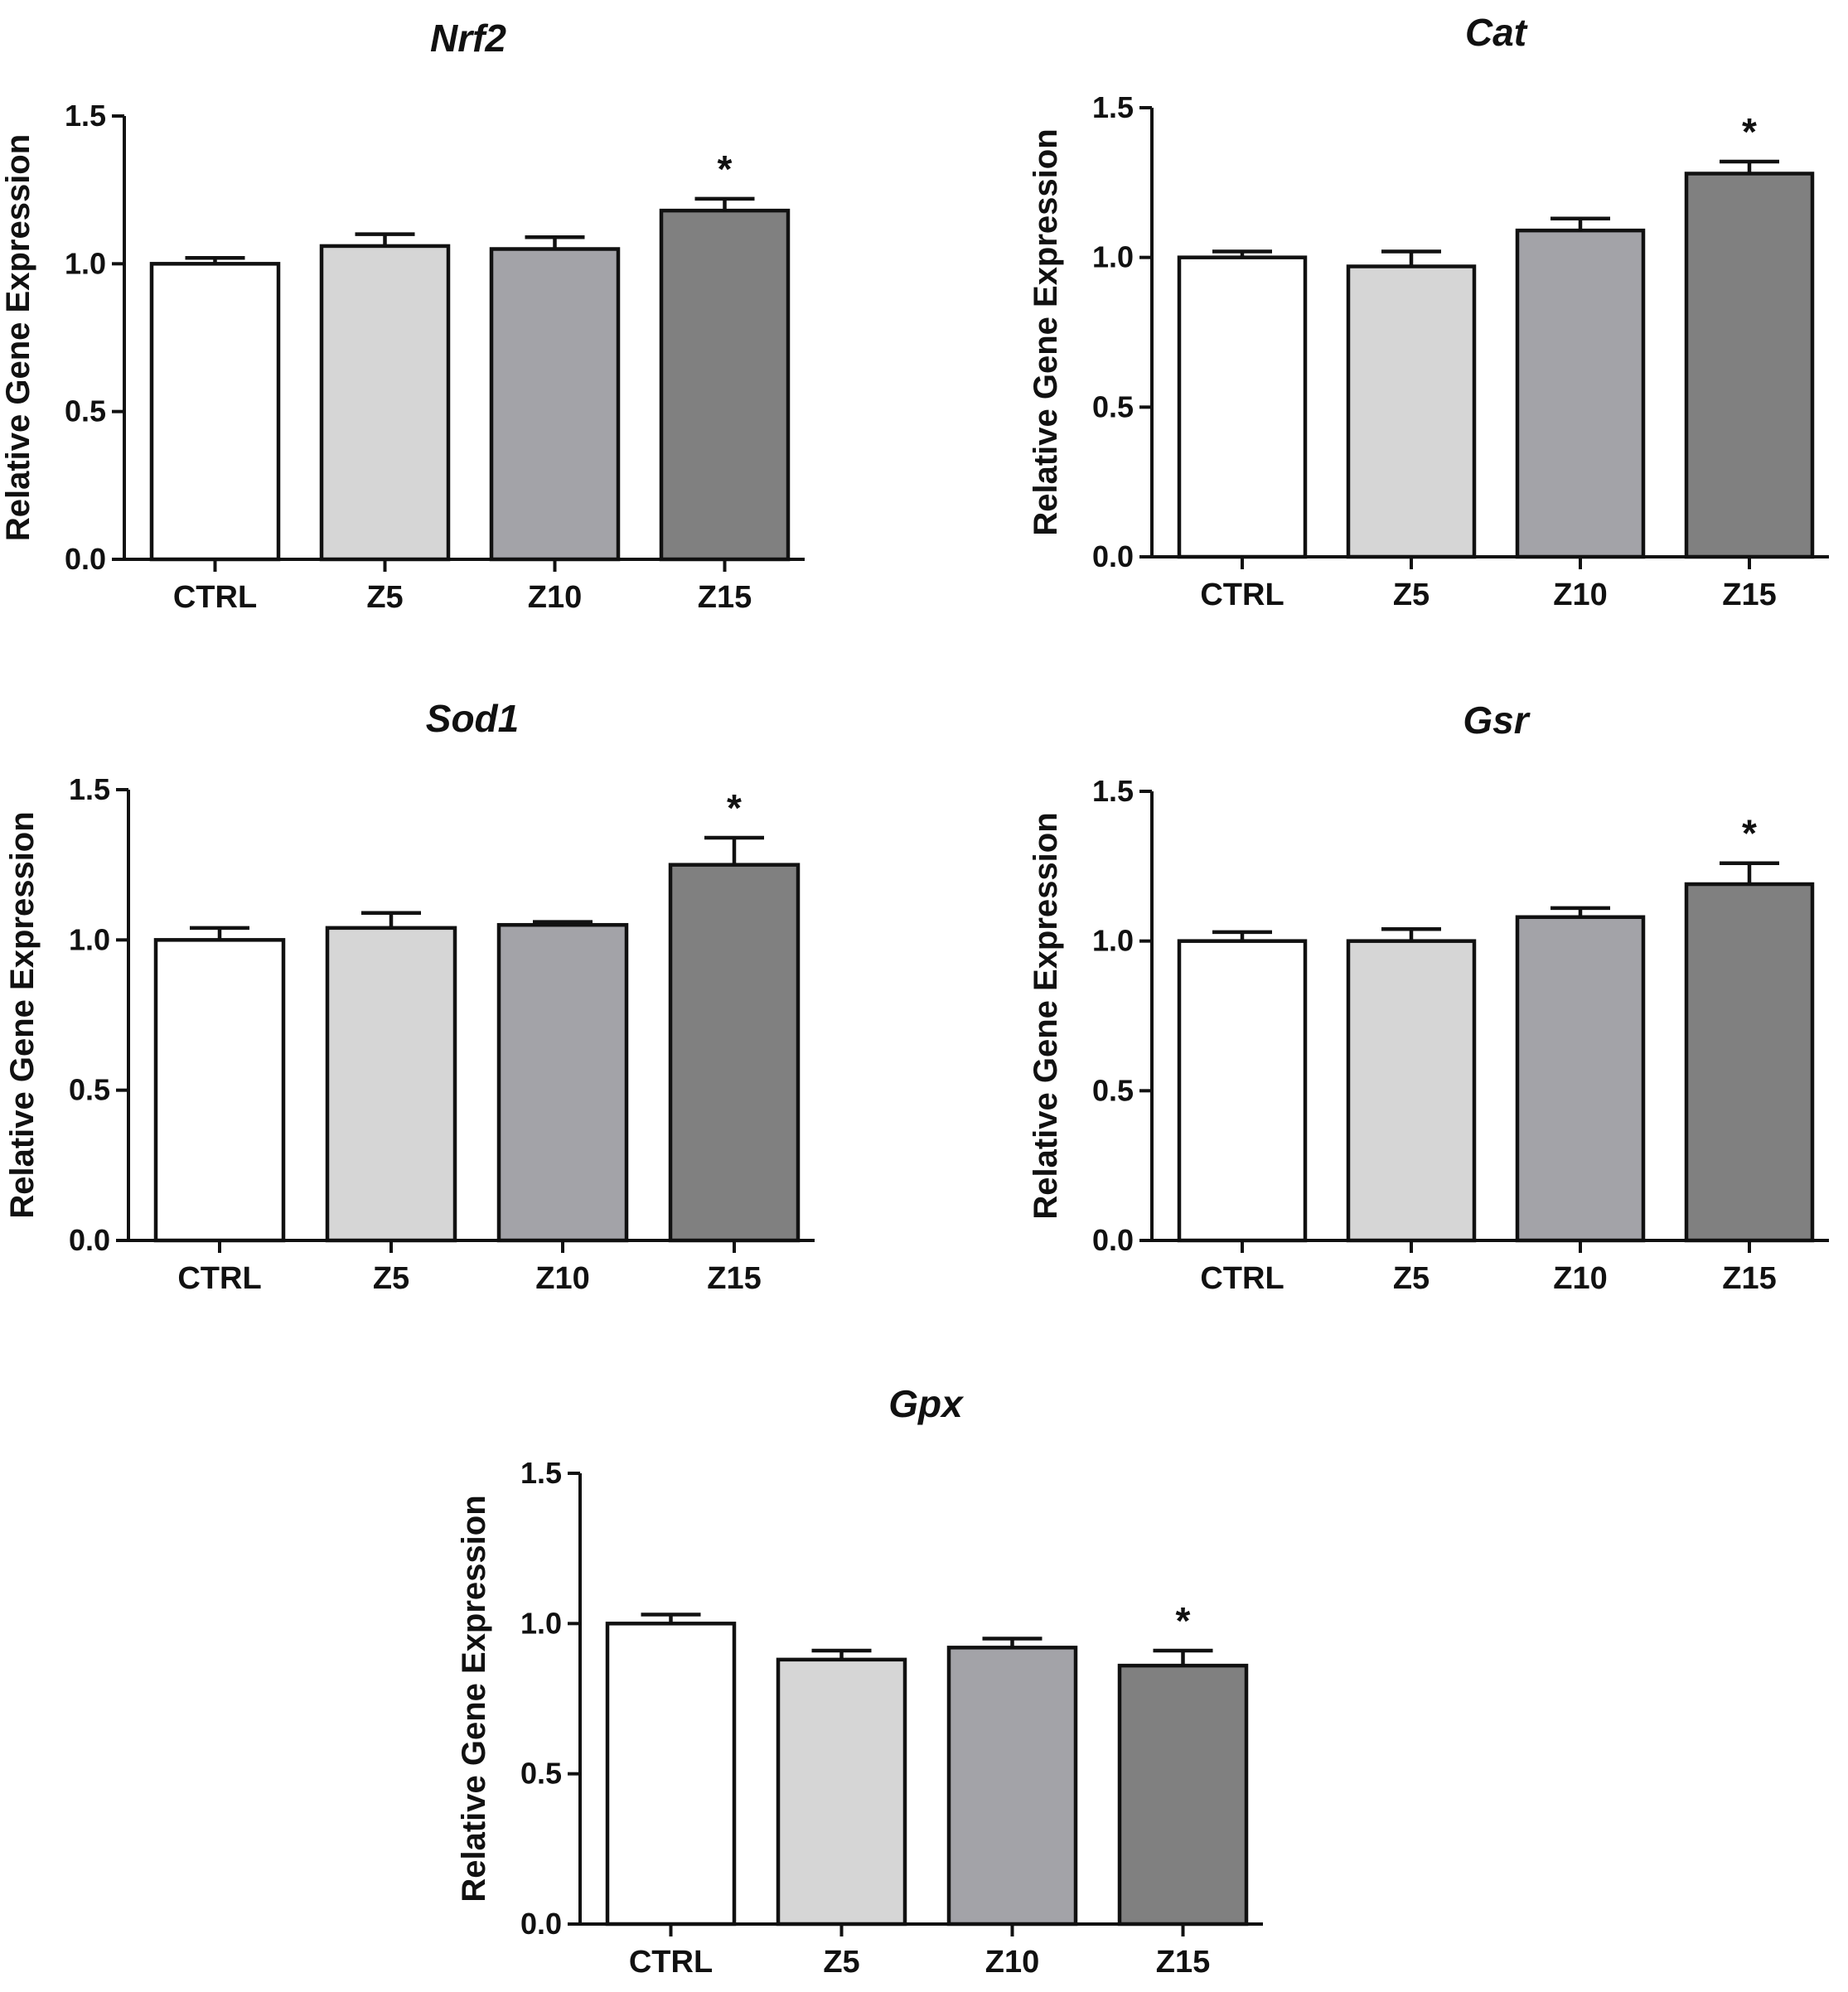 This screenshot has width=1848, height=1992. I want to click on chart-title: Gpx, so click(926, 1403).